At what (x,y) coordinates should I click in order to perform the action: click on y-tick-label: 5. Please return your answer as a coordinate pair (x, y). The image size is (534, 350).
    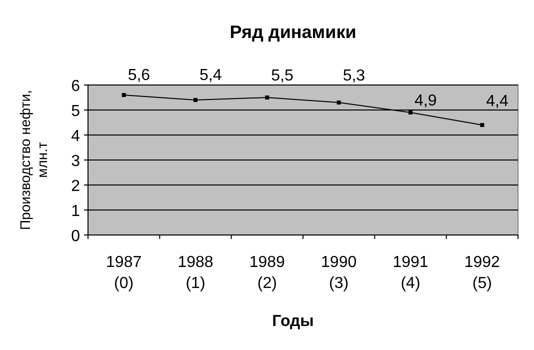
    Looking at the image, I should click on (75, 111).